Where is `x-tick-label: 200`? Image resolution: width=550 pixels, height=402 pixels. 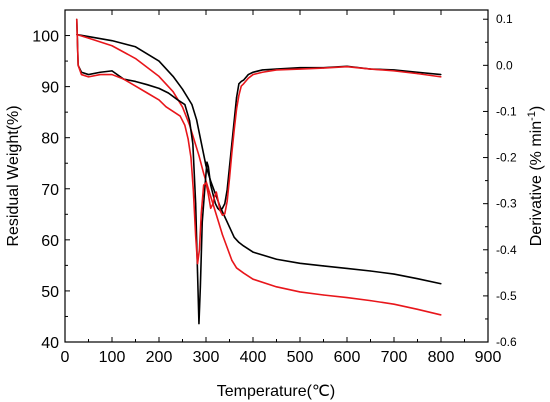
x-tick-label: 200 is located at coordinates (159, 357).